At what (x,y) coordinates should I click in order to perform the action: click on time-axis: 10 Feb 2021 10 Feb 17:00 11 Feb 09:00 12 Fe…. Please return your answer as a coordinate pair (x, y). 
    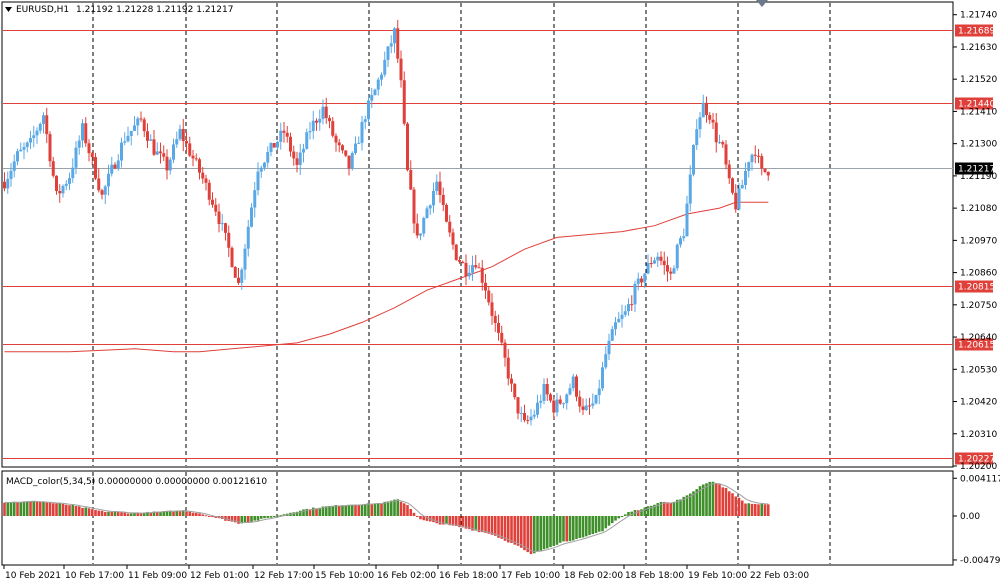
    Looking at the image, I should click on (406, 573).